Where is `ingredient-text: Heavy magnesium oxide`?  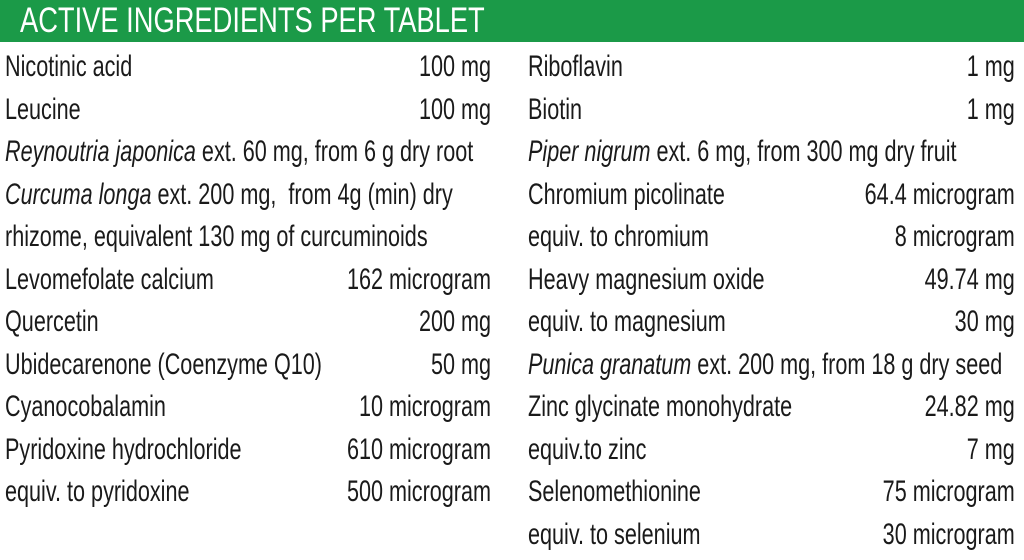
ingredient-text: Heavy magnesium oxide is located at coordinates (646, 279).